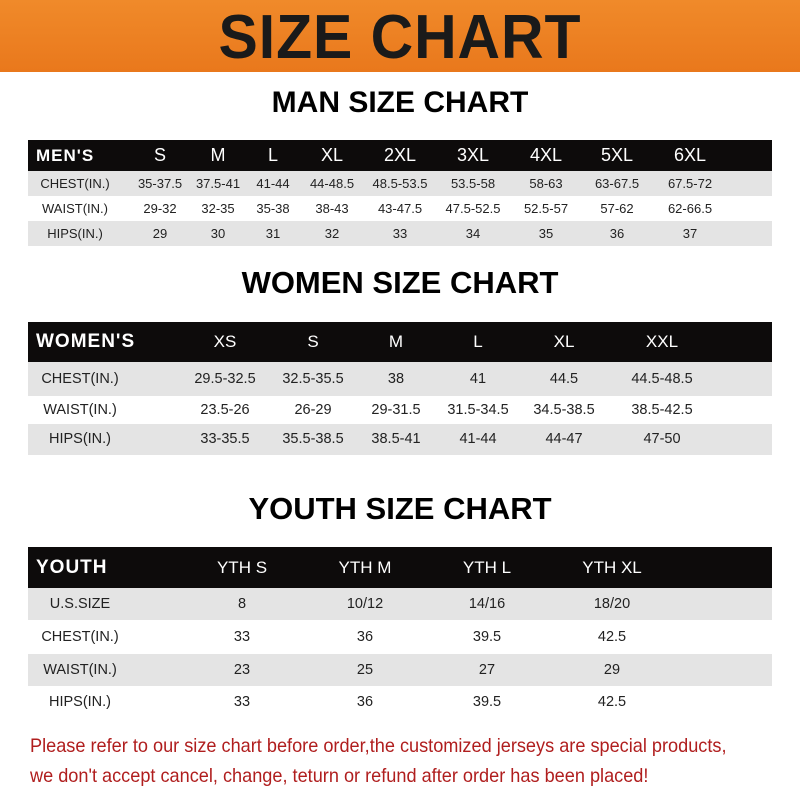  Describe the element at coordinates (546, 208) in the screenshot. I see `table-cell: 52.5-57` at that location.